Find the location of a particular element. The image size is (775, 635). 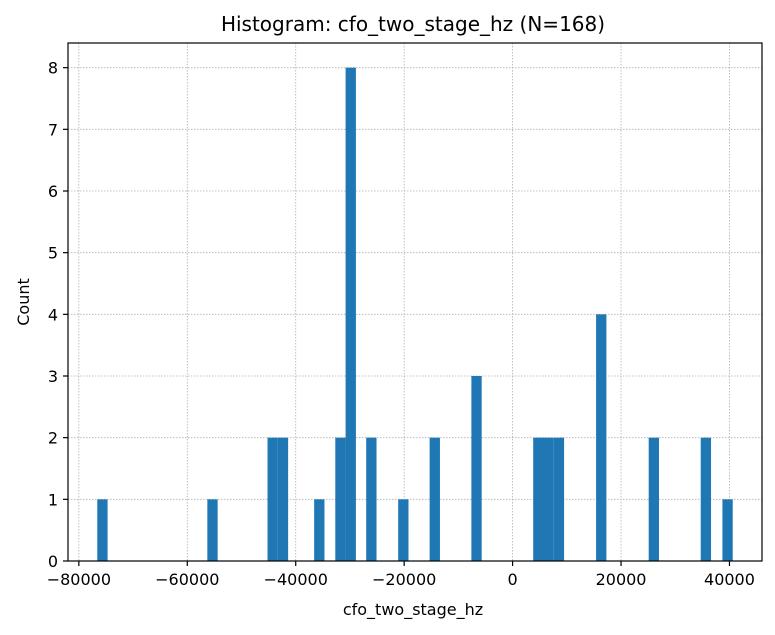

x-tick-label: −40000 is located at coordinates (296, 579).